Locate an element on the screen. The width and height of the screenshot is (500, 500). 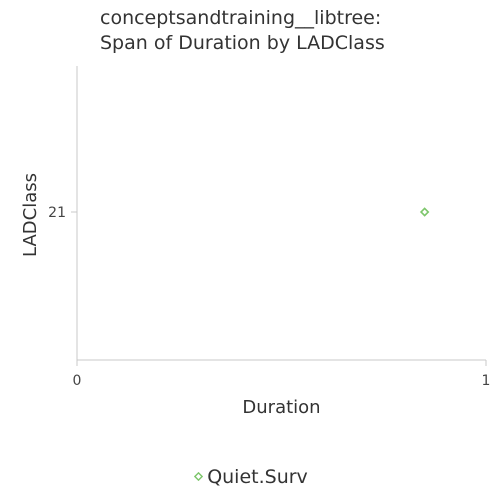
legend-item: Quiet.Surv is located at coordinates (250, 477).